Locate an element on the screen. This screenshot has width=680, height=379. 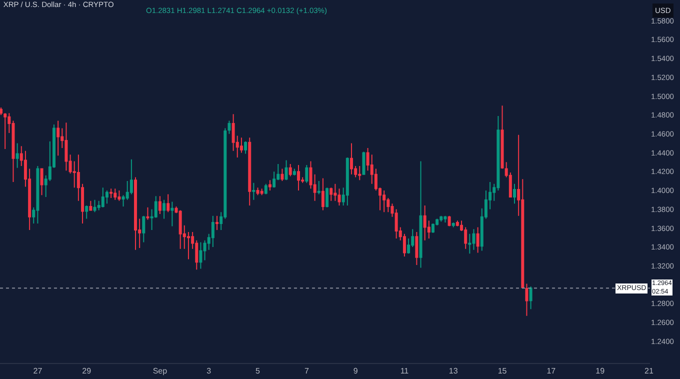
x-tick-label: 27 is located at coordinates (38, 371).